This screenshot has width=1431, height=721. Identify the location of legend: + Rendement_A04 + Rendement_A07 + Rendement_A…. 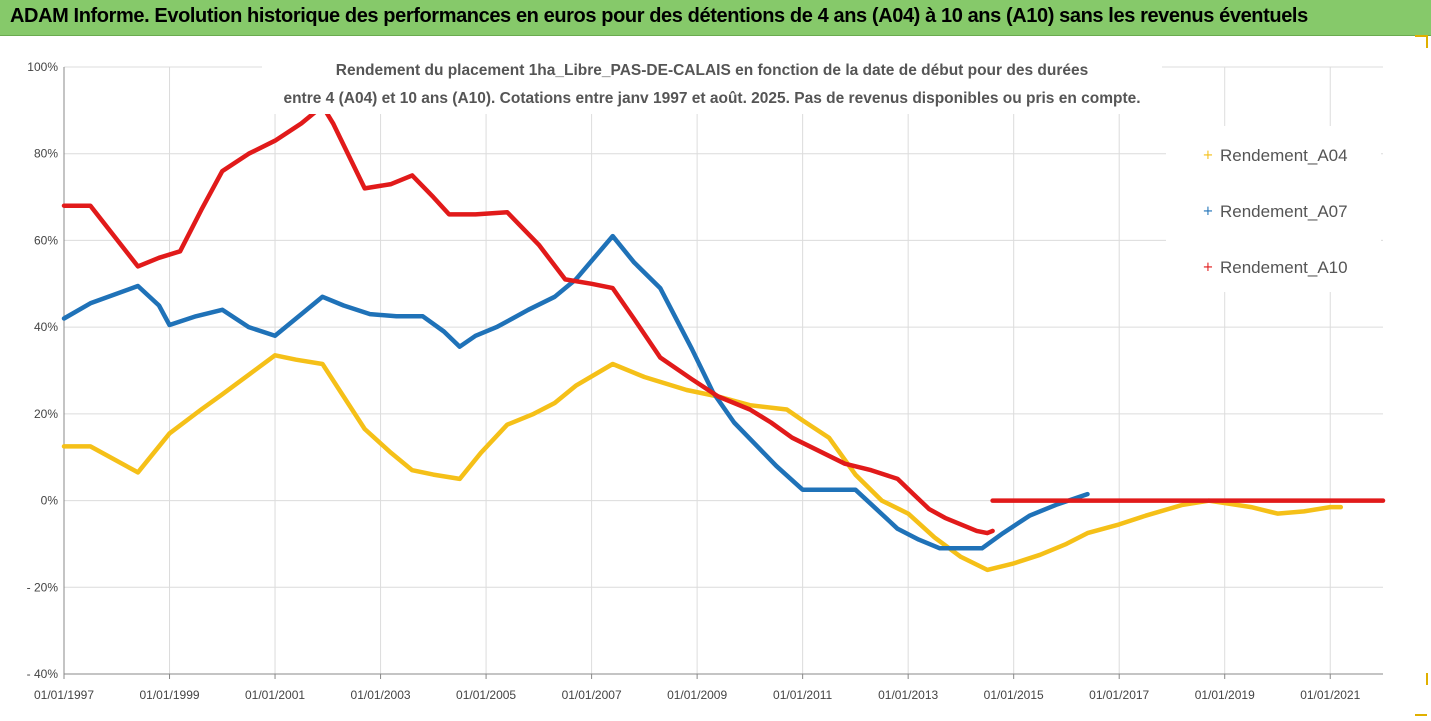
(1275, 211).